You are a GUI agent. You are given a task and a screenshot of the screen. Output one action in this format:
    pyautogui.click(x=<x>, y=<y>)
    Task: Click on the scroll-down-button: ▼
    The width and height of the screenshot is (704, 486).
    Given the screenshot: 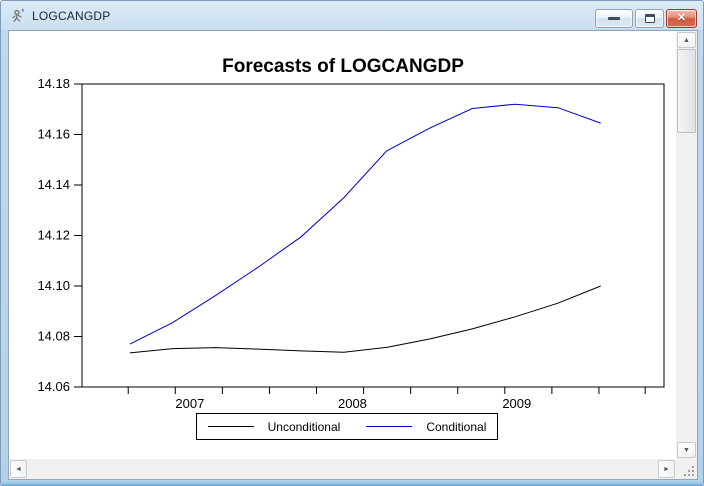 What is the action you would take?
    pyautogui.click(x=686, y=450)
    